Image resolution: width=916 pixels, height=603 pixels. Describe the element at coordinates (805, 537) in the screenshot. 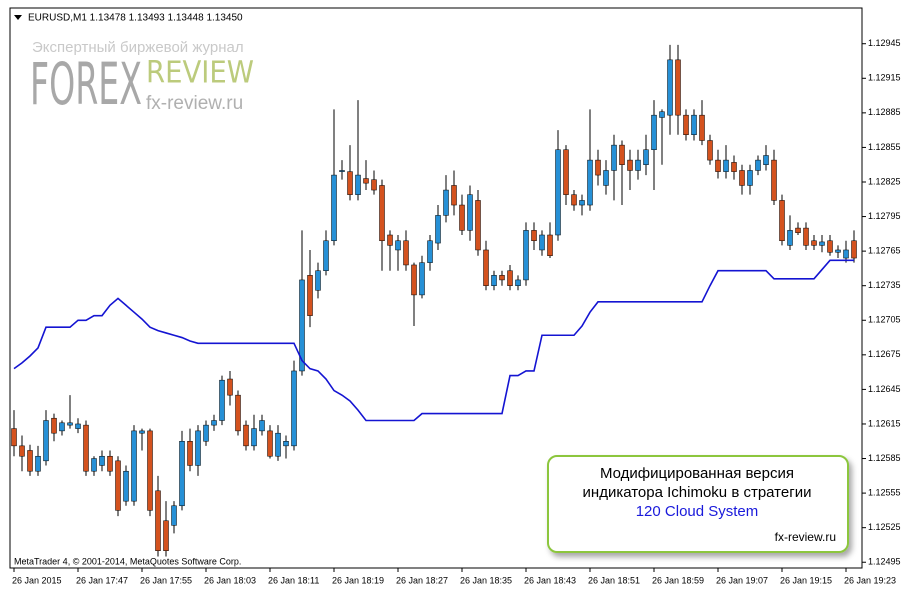

I see `annotation-site: fx-review.ru` at that location.